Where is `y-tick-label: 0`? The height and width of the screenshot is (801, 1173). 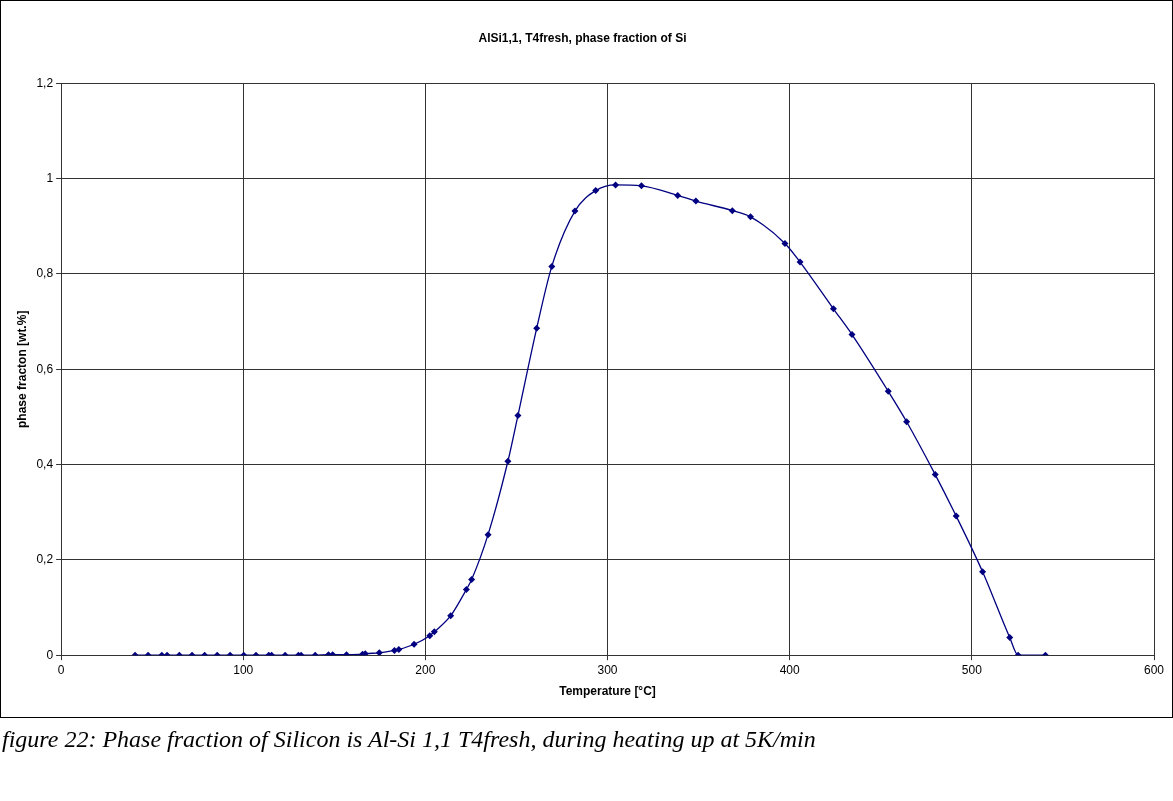 y-tick-label: 0 is located at coordinates (50, 654).